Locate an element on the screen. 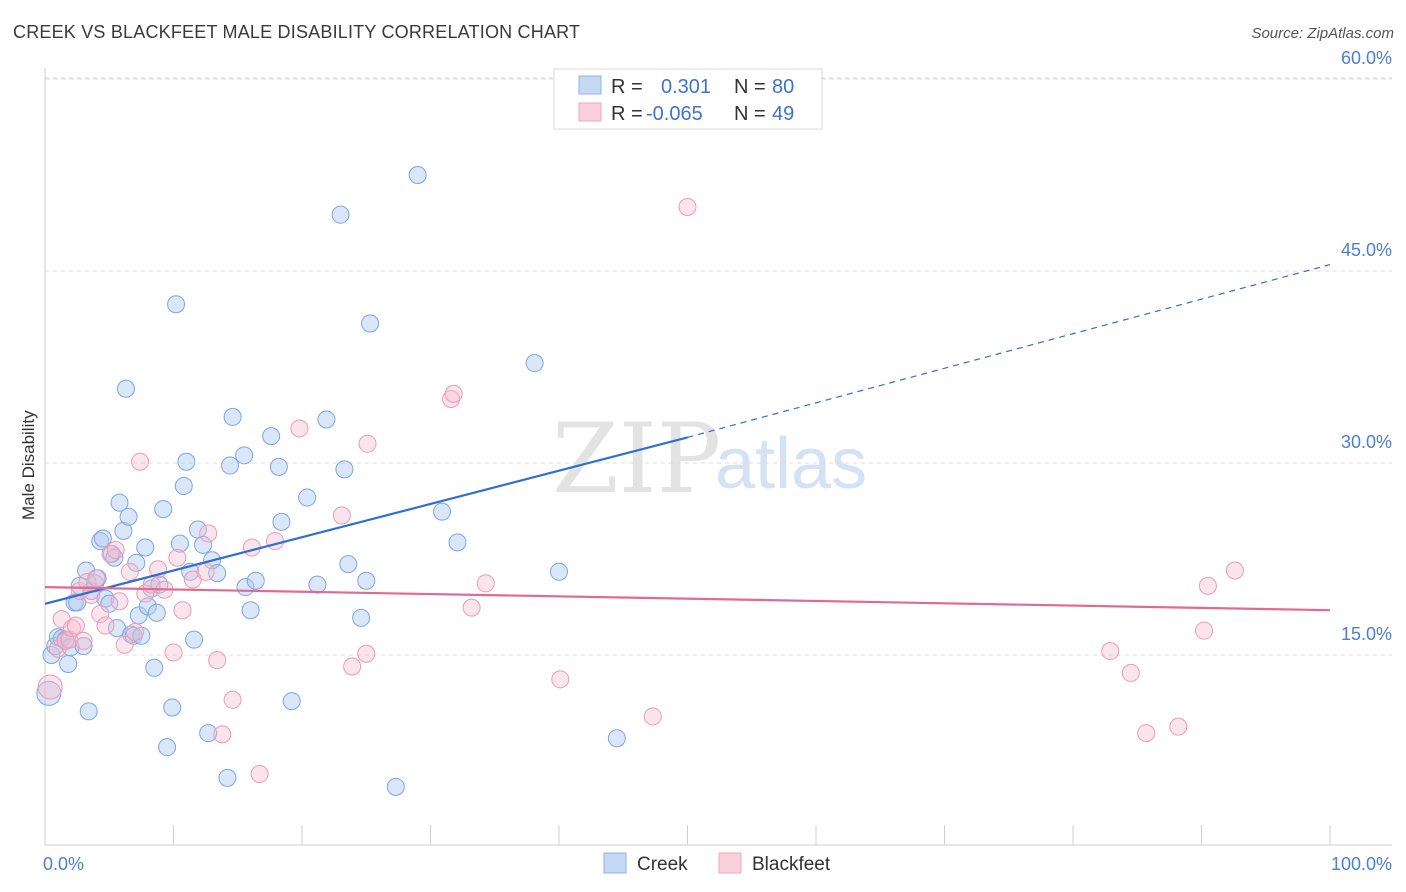 The height and width of the screenshot is (892, 1406). watermark-atlas: atlas is located at coordinates (791, 464).